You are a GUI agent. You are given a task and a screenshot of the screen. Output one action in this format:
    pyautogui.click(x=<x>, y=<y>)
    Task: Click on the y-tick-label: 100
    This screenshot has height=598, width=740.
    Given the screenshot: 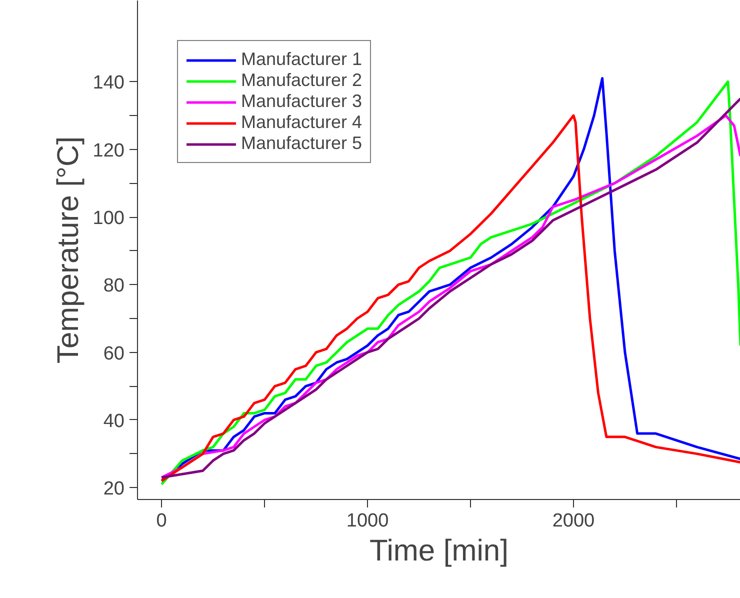 What is the action you would take?
    pyautogui.click(x=108, y=219)
    